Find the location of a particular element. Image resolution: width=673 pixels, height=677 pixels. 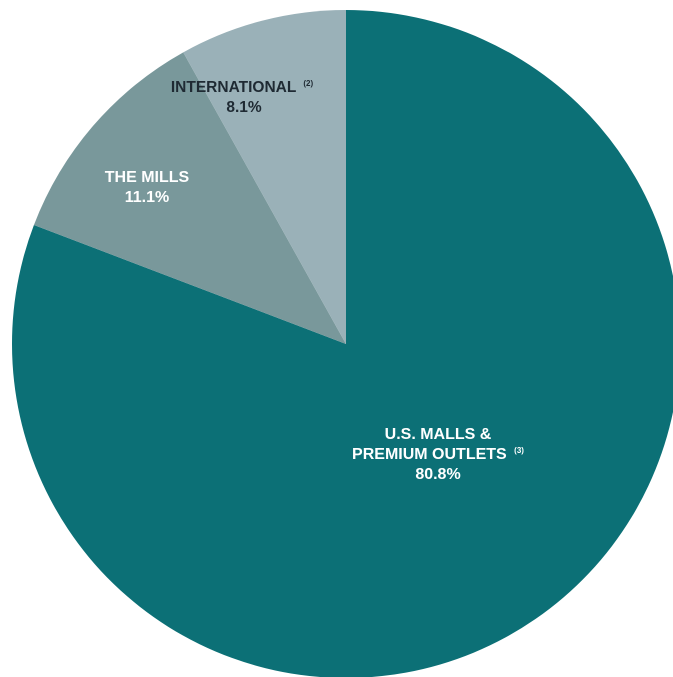

slice-value-us-malls: 80.8% is located at coordinates (437, 474).